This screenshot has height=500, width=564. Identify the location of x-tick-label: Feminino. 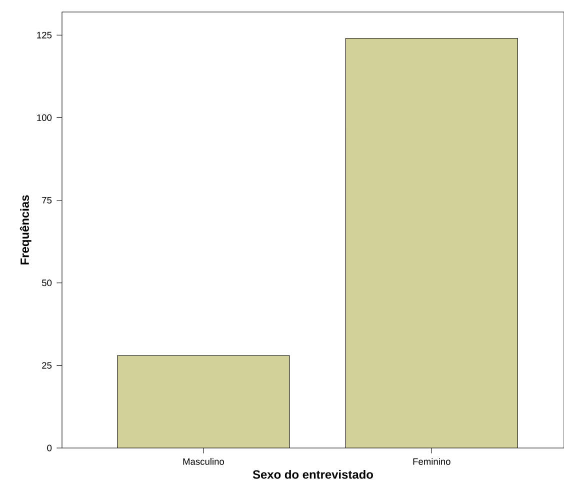
(431, 461).